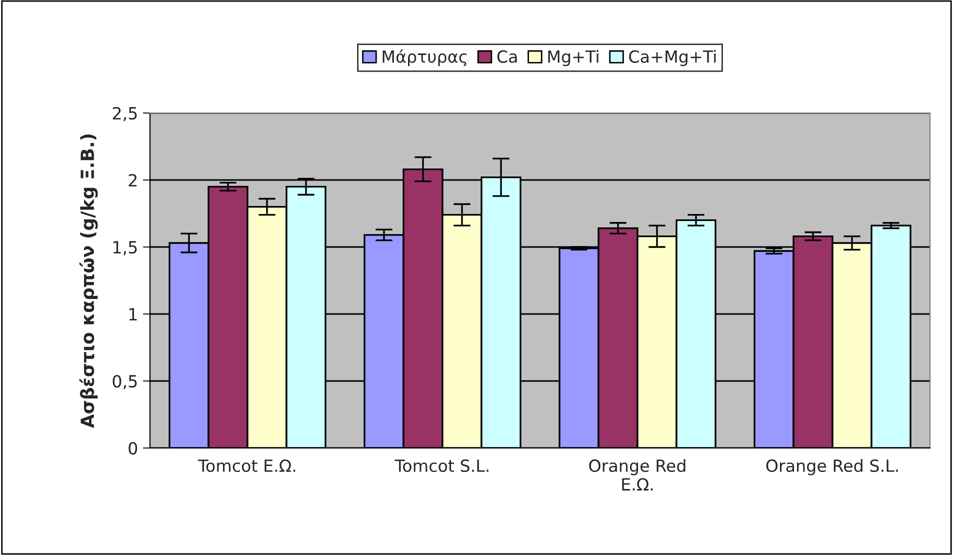 This screenshot has width=953, height=555. I want to click on legend-label: Ca, so click(507, 56).